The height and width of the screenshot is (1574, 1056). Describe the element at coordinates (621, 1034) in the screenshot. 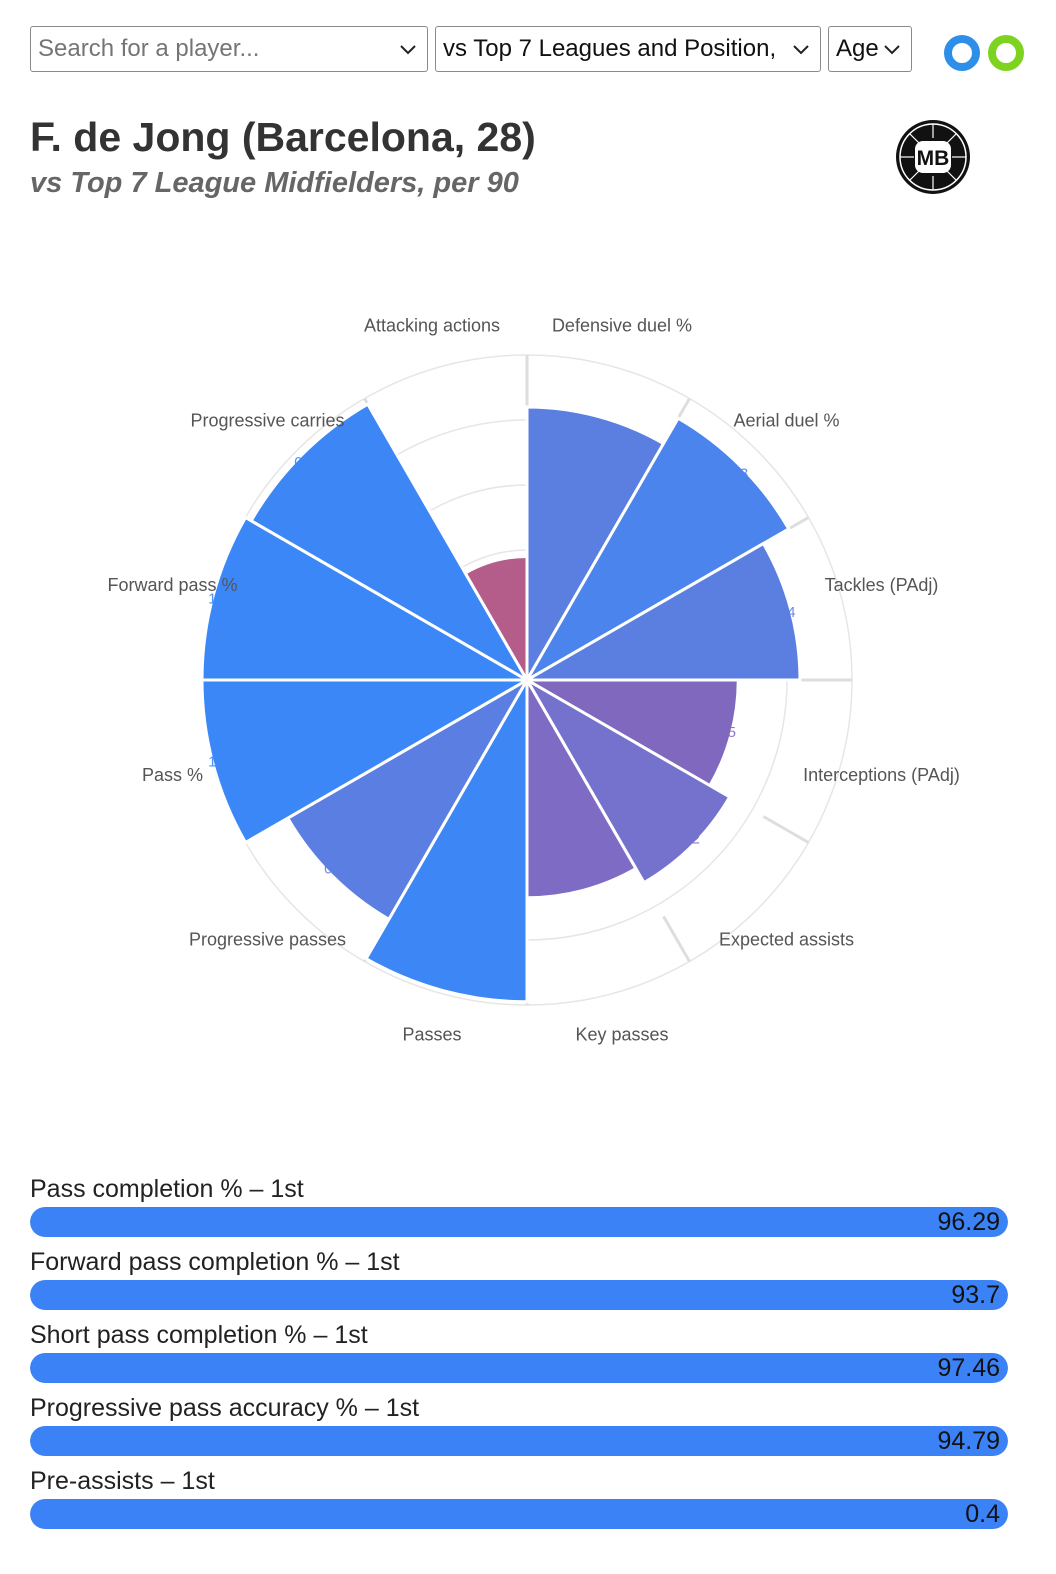

I see `category-label: Key passes` at that location.